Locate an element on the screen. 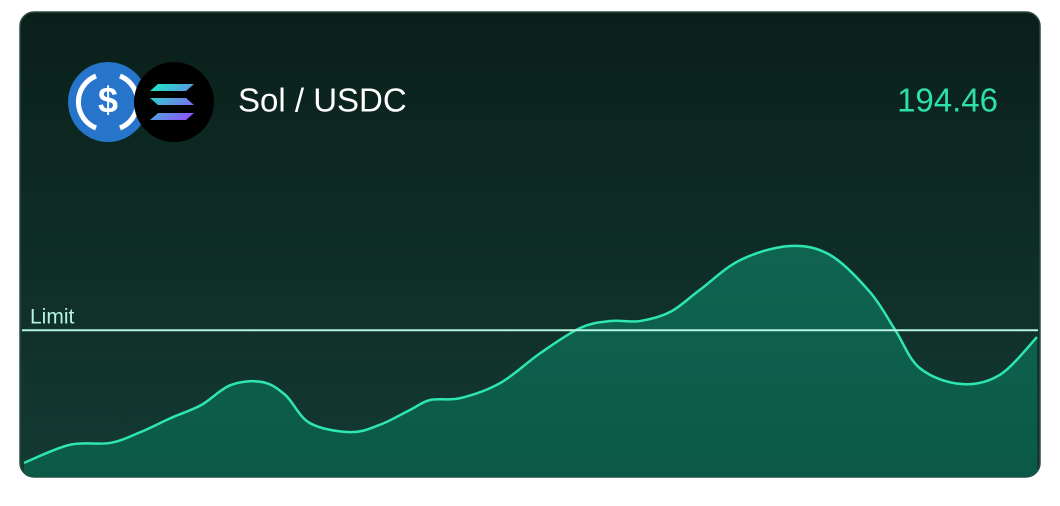 This screenshot has width=1060, height=506. sol-icon is located at coordinates (174, 102).